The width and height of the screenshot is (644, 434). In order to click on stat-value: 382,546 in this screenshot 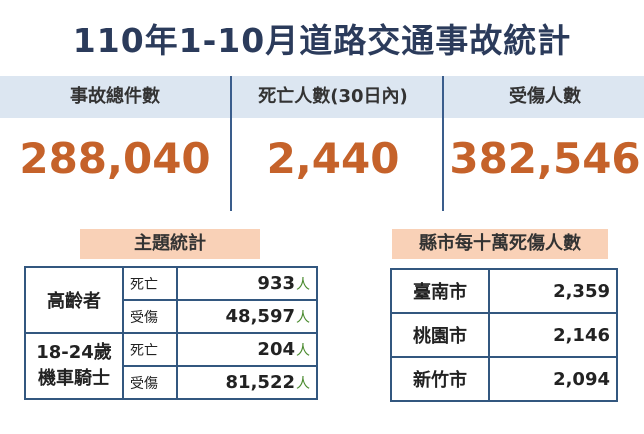, I will do `click(545, 158)`.